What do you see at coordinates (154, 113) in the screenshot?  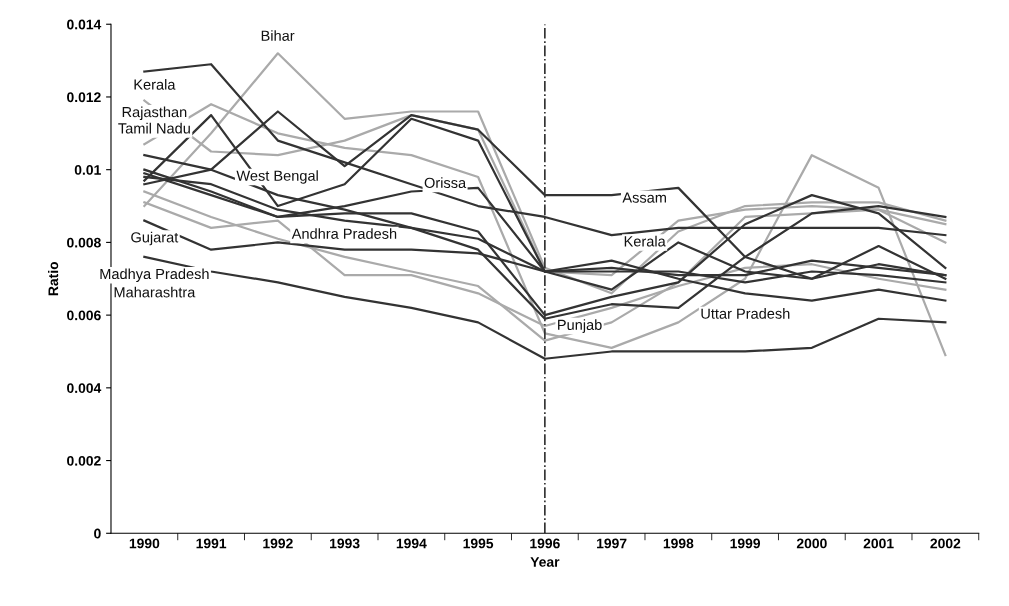 I see `annotation: Rajasthan` at bounding box center [154, 113].